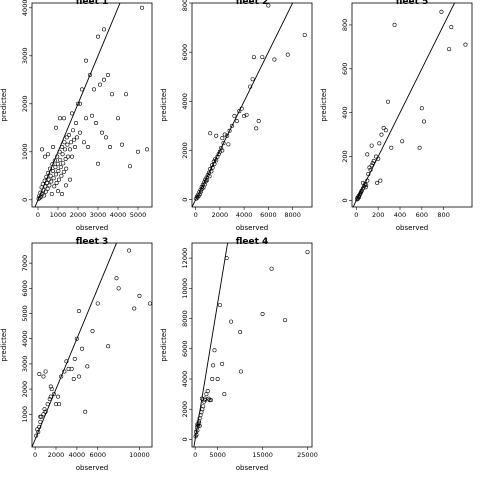 The width and height of the screenshot is (480, 480). I want to click on x-tick-label: 200, so click(378, 215).